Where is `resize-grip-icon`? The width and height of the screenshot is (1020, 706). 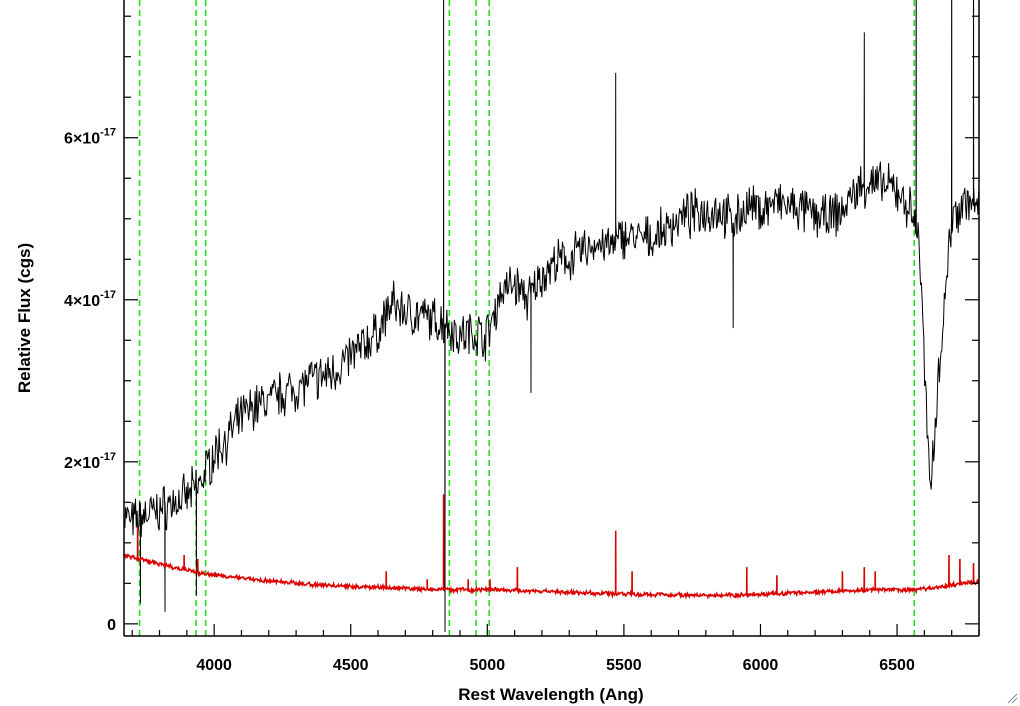
resize-grip-icon is located at coordinates (1012, 698).